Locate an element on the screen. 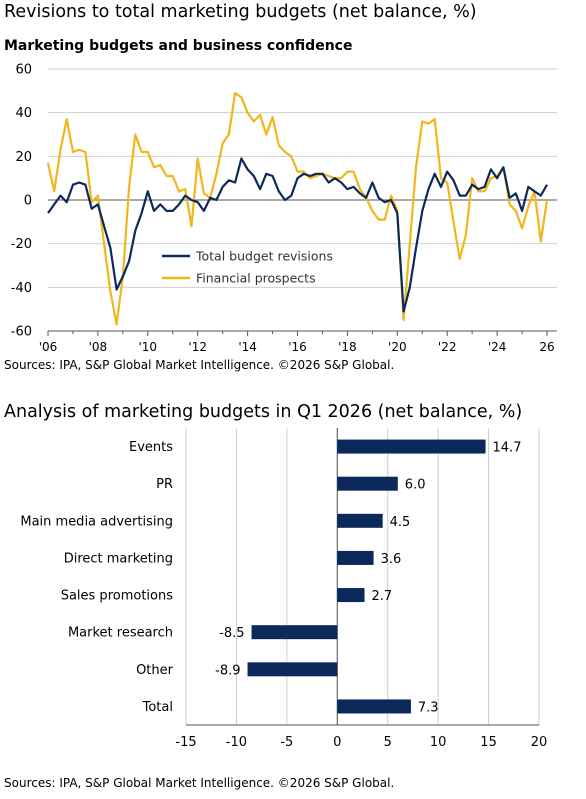 Image resolution: width=586 pixels, height=799 pixels. y-tick-label: -40 is located at coordinates (21, 288).